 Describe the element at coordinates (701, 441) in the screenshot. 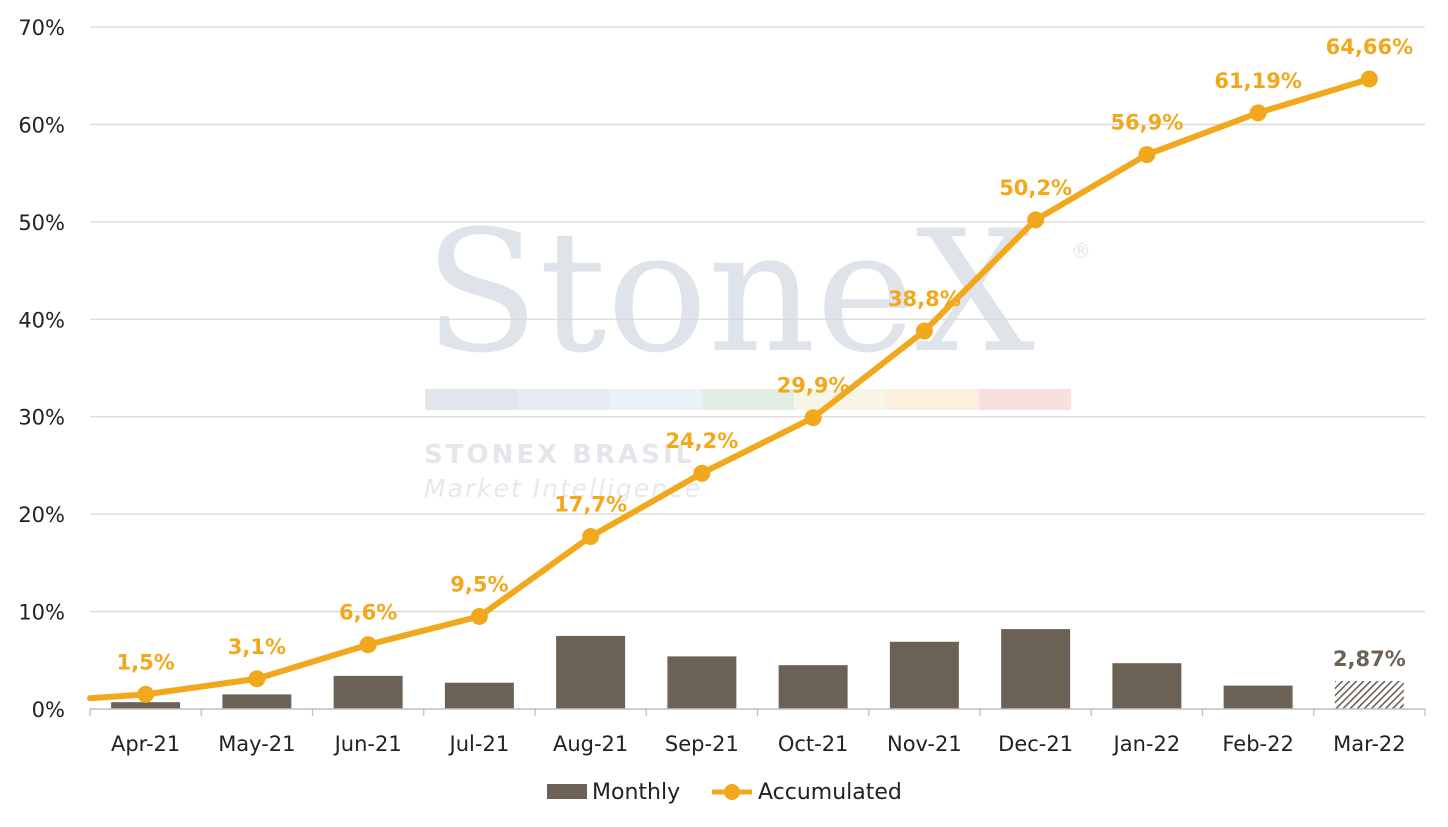

I see `accumulated-data-label: 24,2%` at that location.